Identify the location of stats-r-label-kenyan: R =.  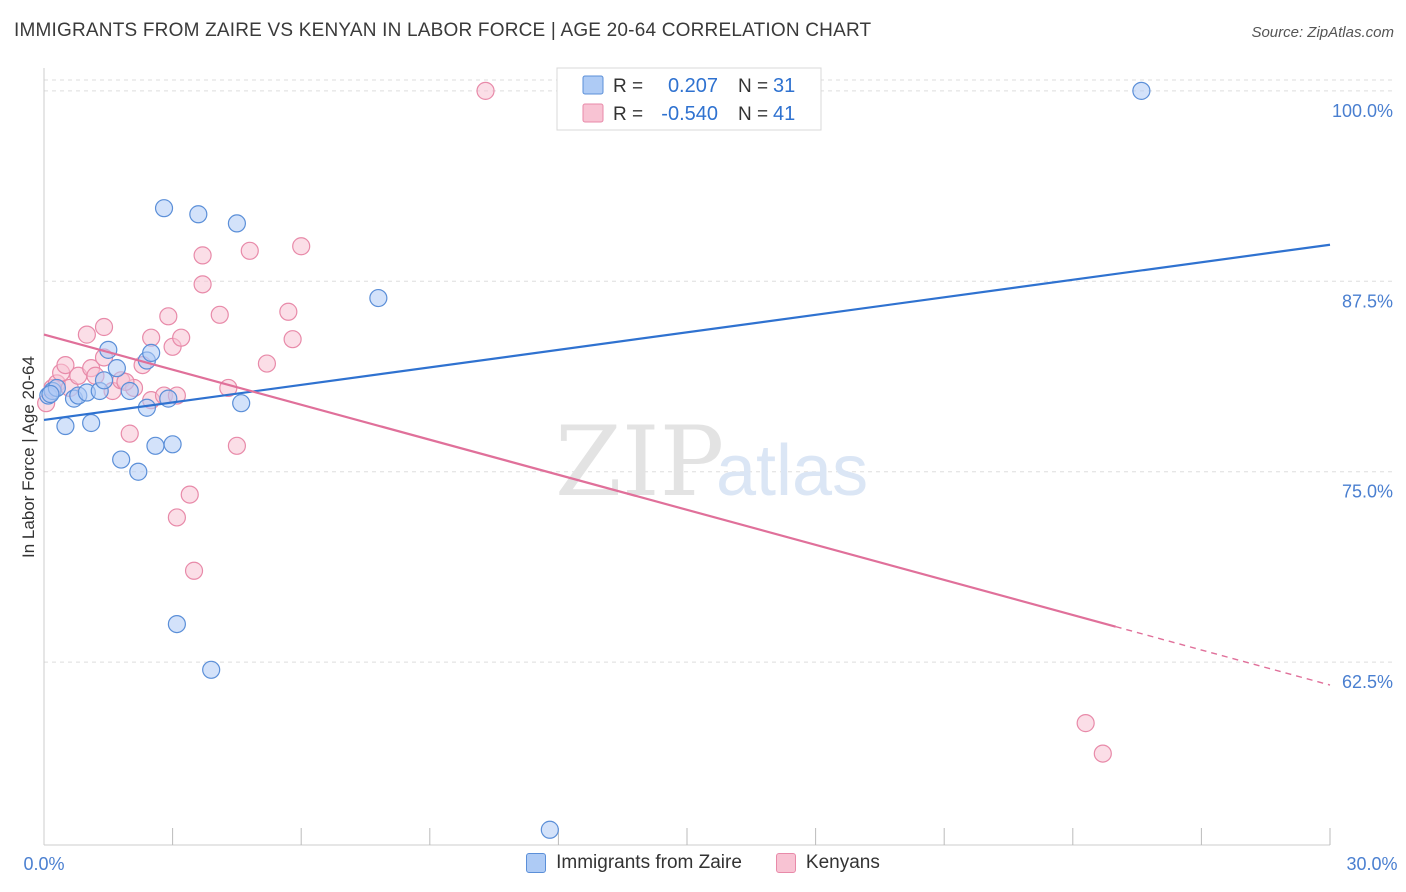
(628, 114).